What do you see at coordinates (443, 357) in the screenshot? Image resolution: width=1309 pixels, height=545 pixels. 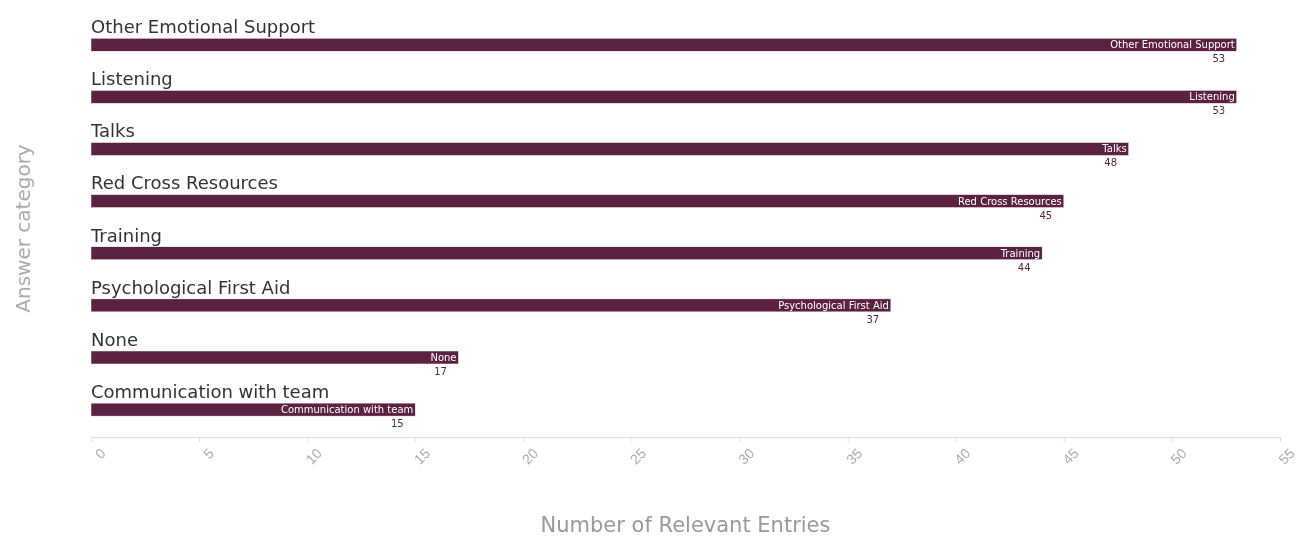 I see `category-label: None` at bounding box center [443, 357].